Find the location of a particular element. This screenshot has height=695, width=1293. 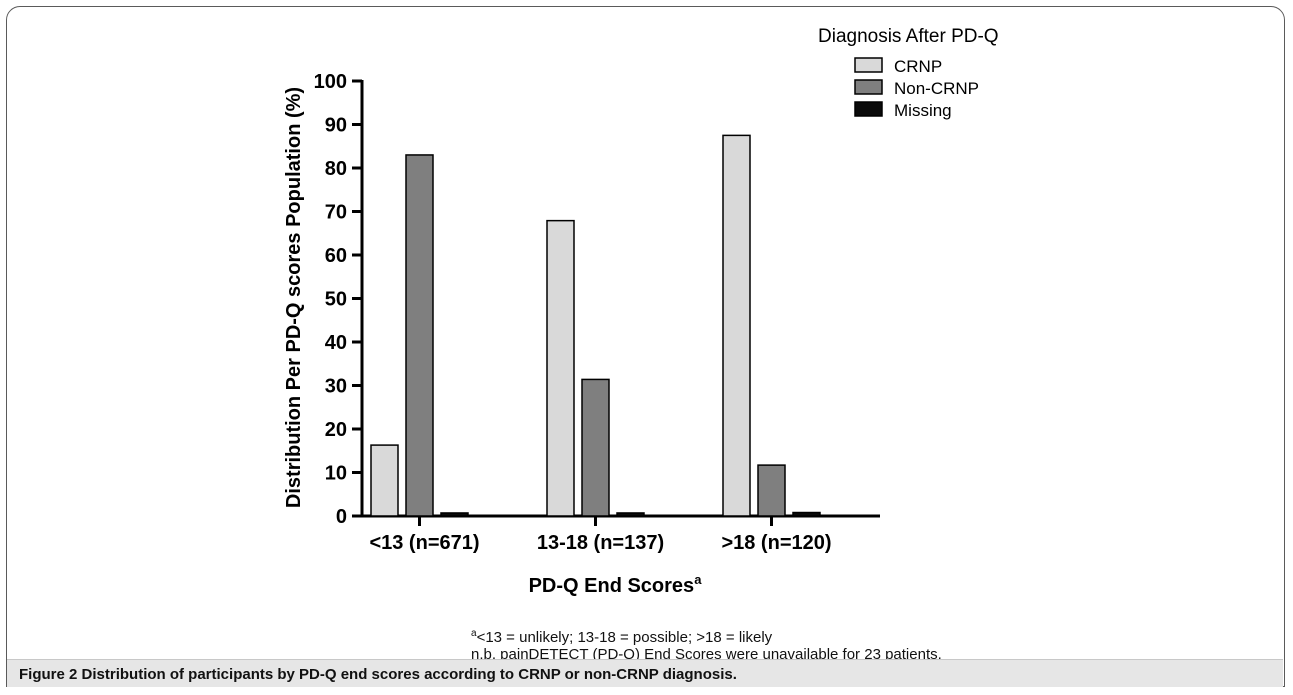

x-axis-label: PD-Q End Scoresa is located at coordinates (616, 584).